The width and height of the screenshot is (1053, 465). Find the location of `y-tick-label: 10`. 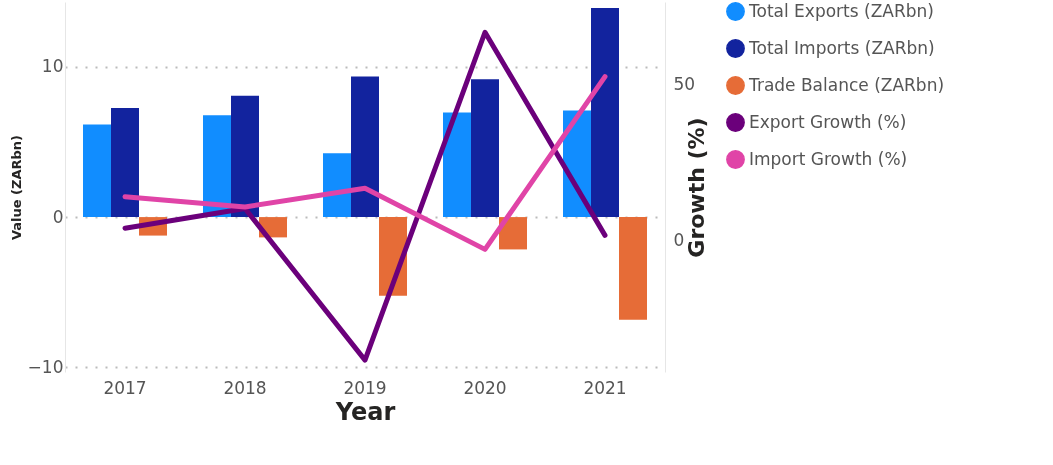

y-tick-label: 10 is located at coordinates (52, 66).